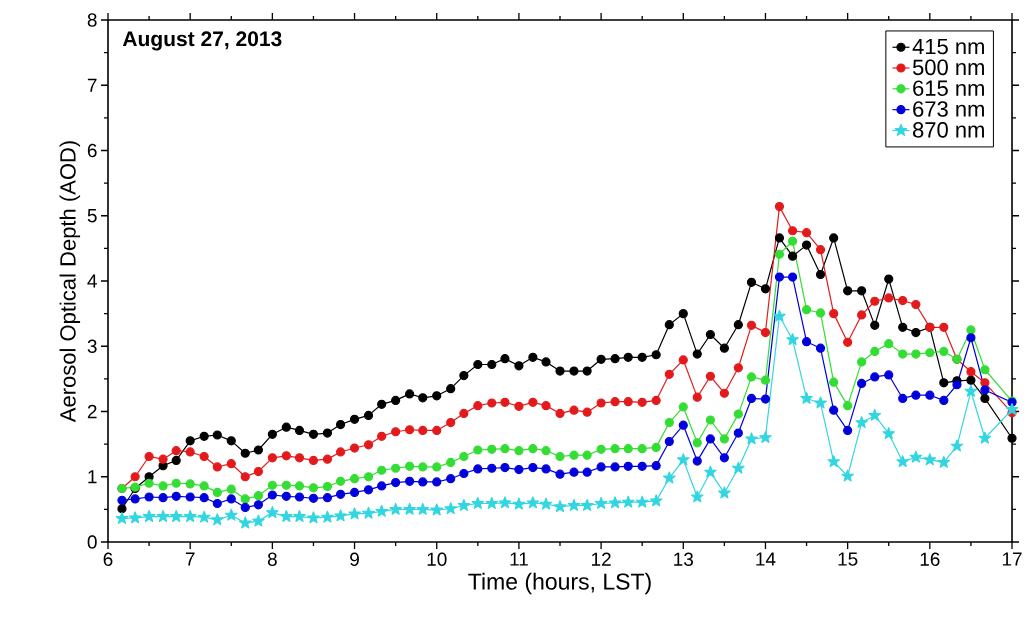  I want to click on annotation: August 27, 2013, so click(202, 41).